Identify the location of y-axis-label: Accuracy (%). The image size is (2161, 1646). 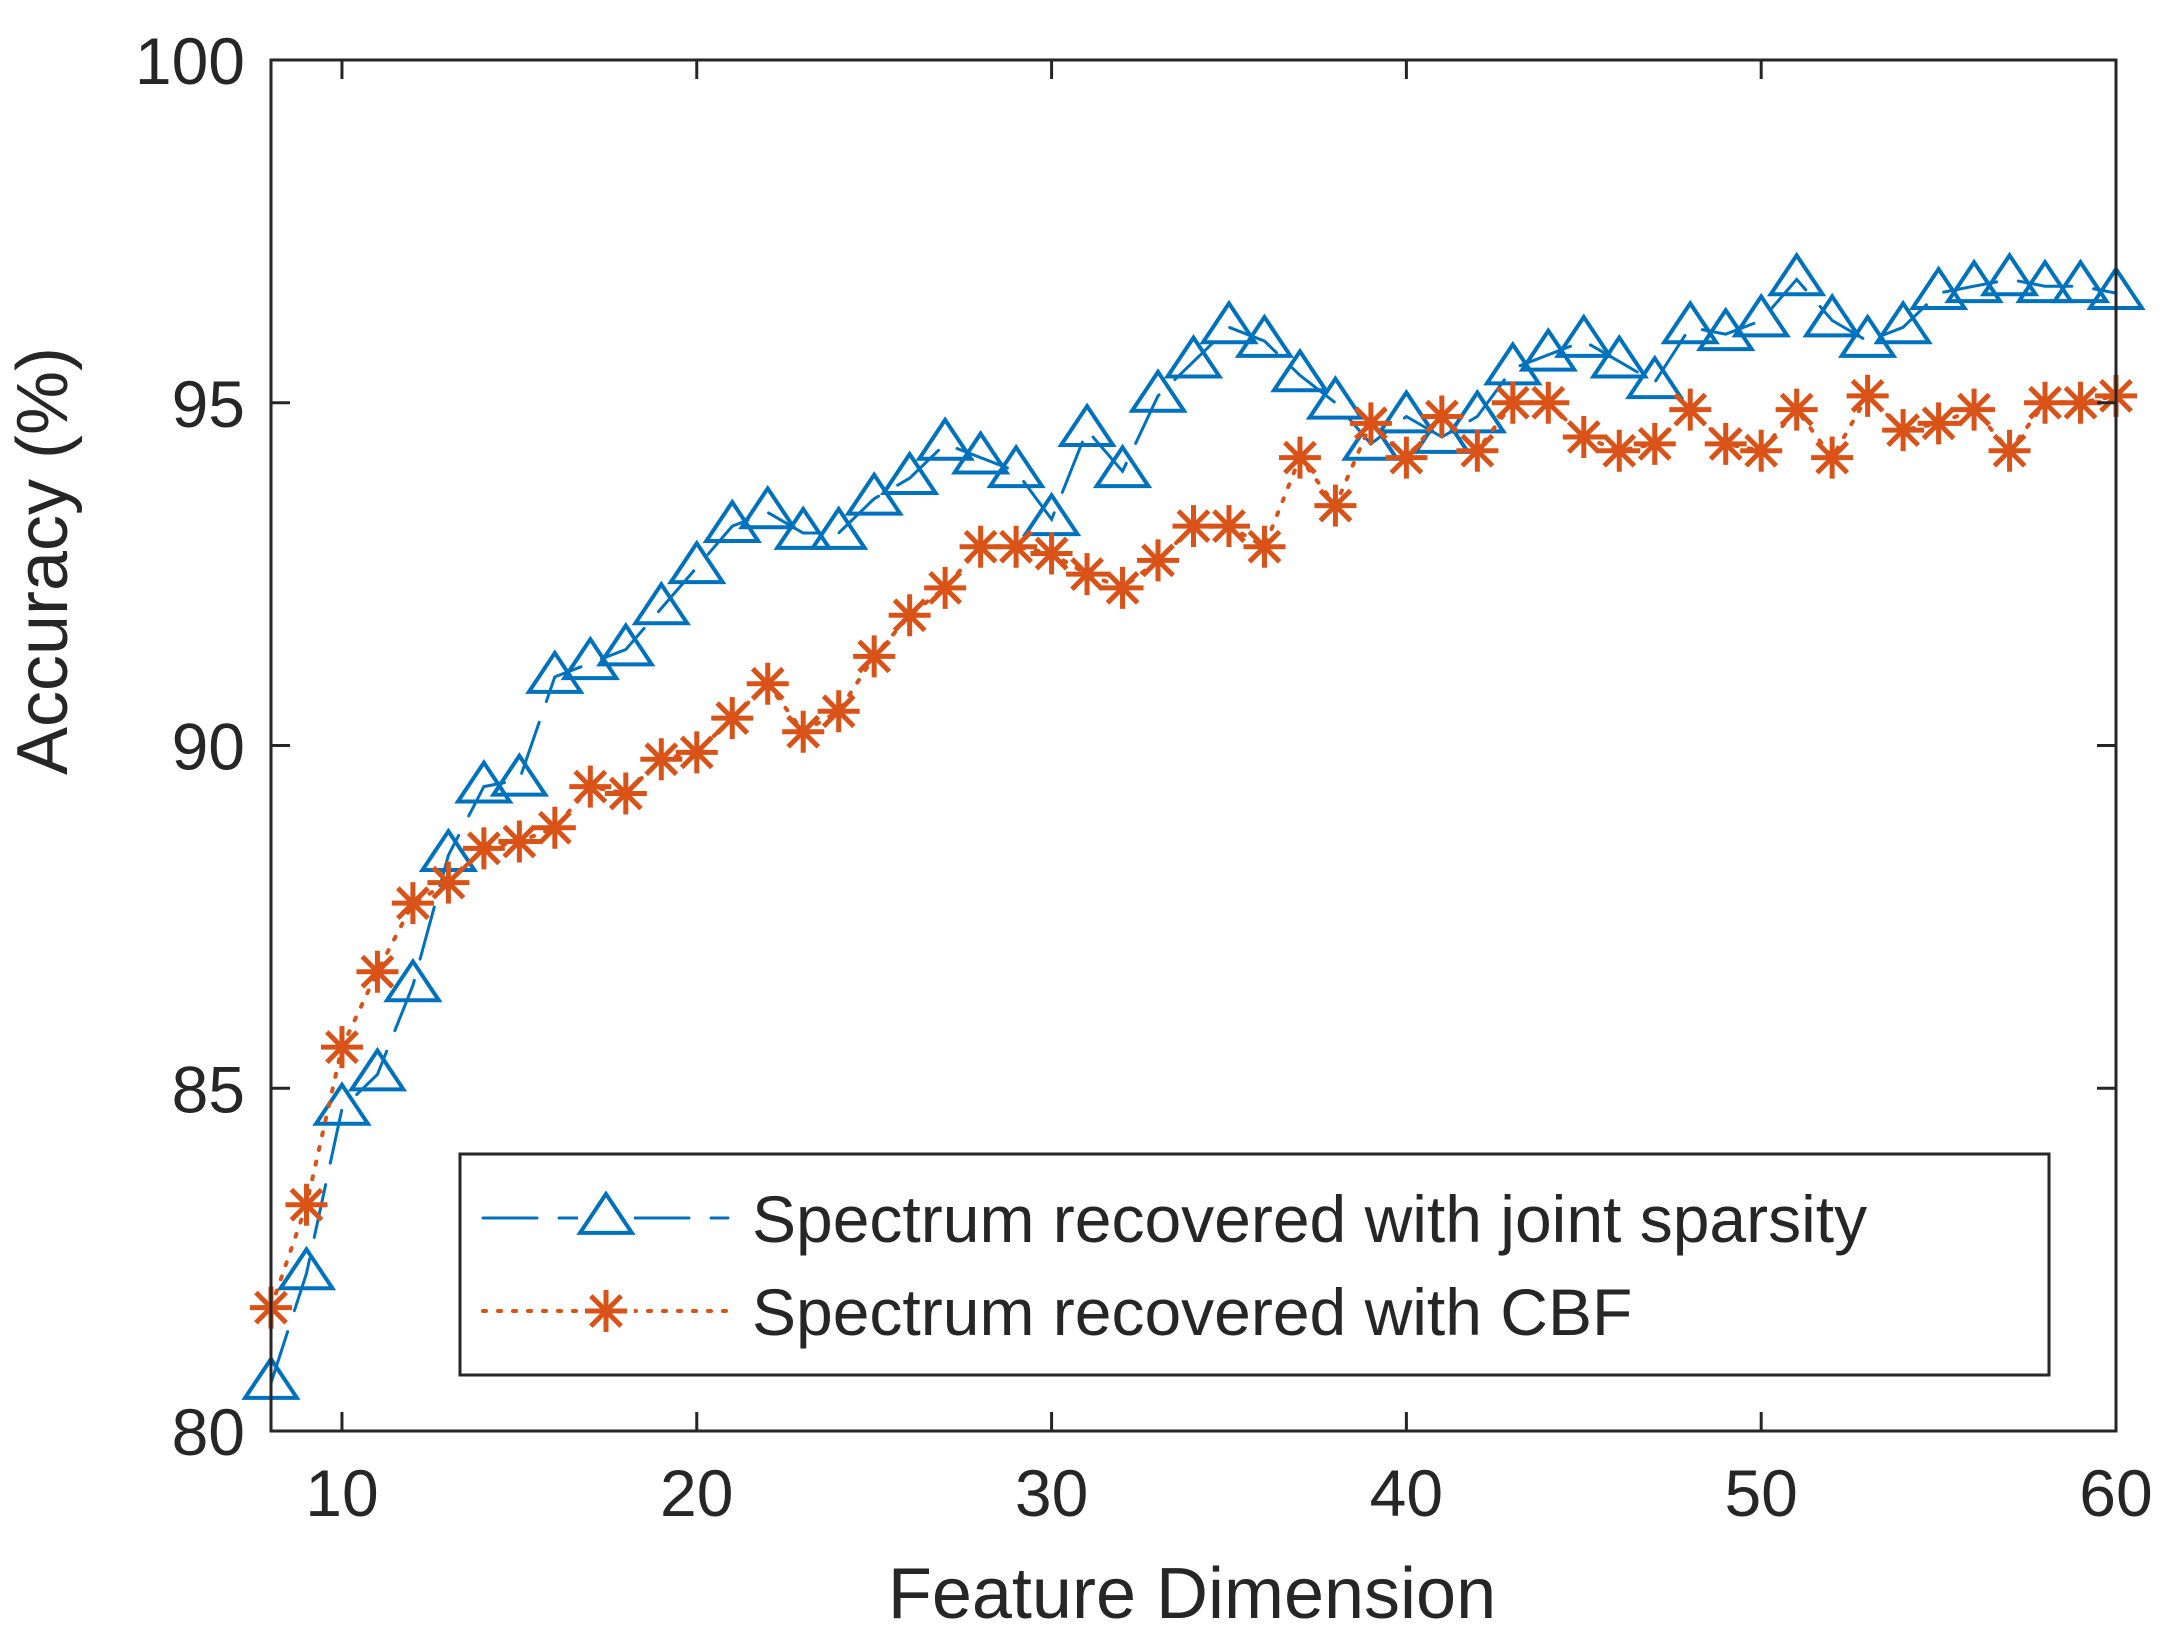
(43, 561).